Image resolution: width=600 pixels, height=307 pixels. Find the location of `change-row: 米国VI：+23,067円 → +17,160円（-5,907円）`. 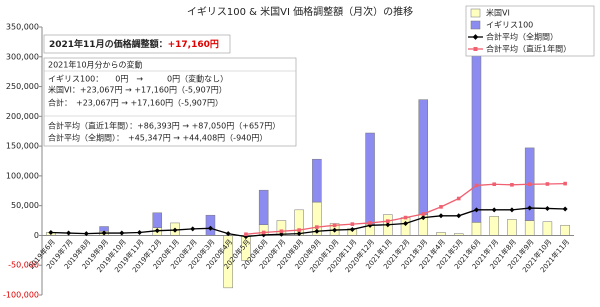

change-row: 米国VI：+23,067円 → +17,160円（-5,907円） is located at coordinates (137, 90).